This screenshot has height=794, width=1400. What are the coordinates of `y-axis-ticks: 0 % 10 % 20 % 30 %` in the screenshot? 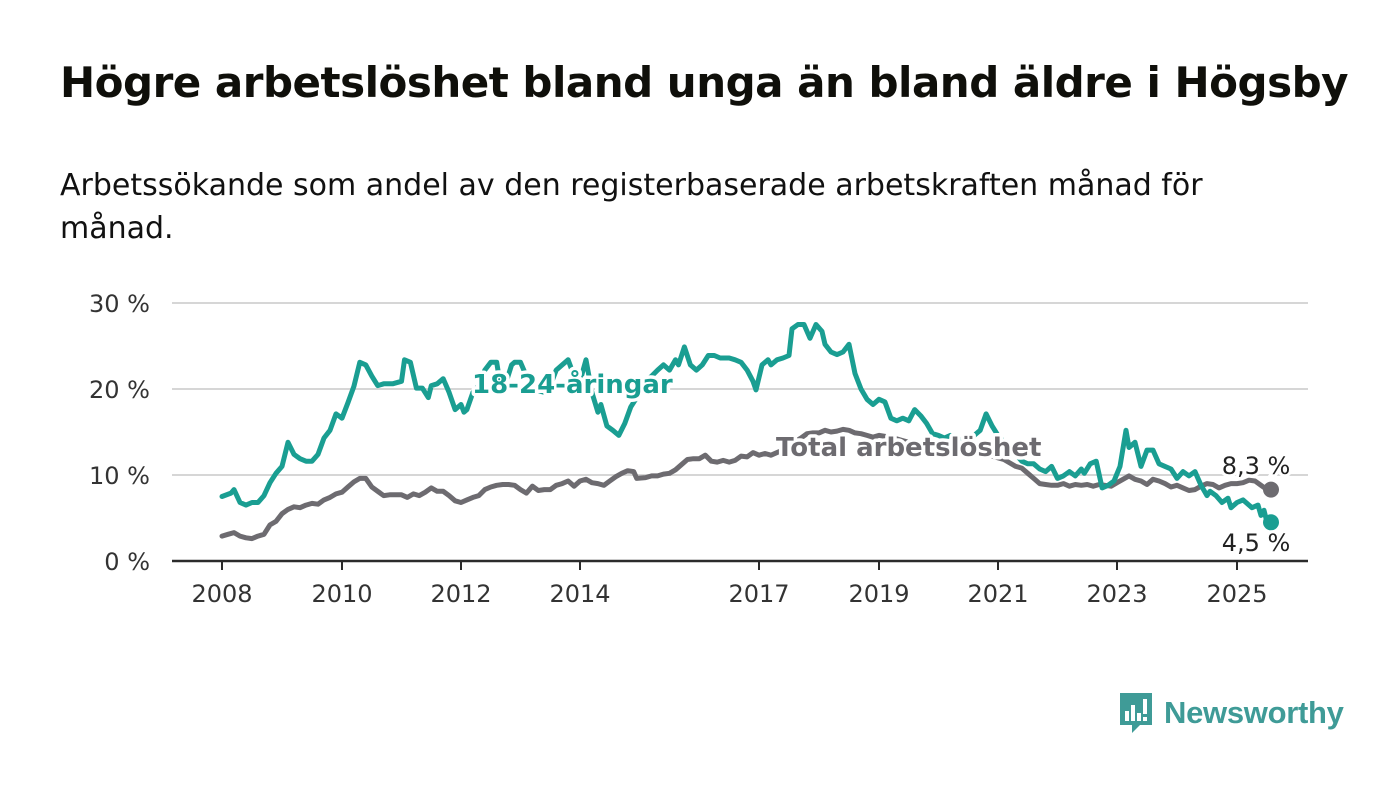 It's located at (119, 433).